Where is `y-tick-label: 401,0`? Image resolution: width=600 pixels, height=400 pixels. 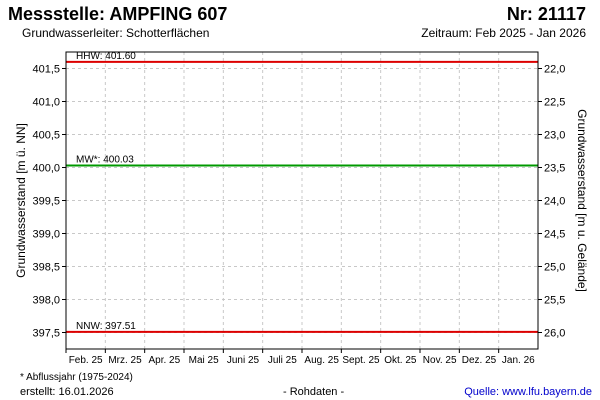 y-tick-label: 401,0 is located at coordinates (46, 103).